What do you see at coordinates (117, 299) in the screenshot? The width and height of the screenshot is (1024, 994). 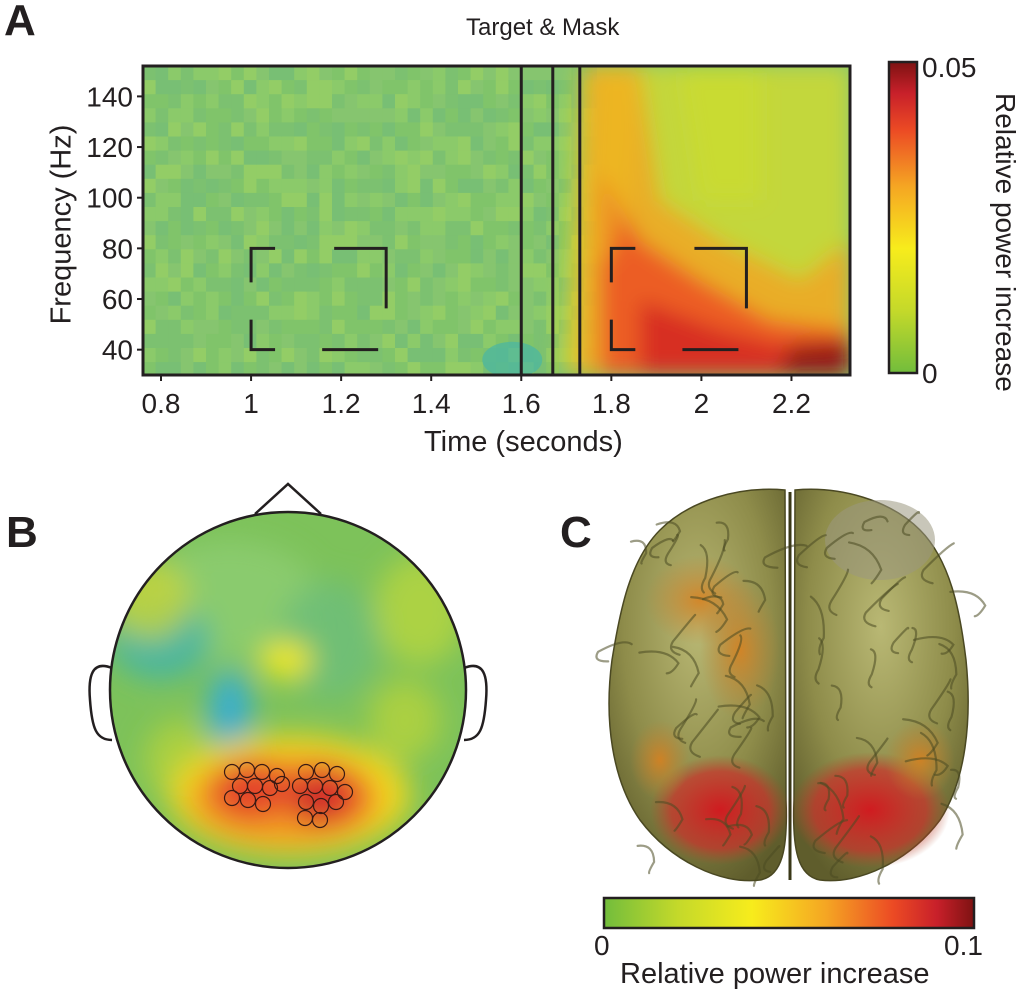 I see `y-tick-label: 60` at bounding box center [117, 299].